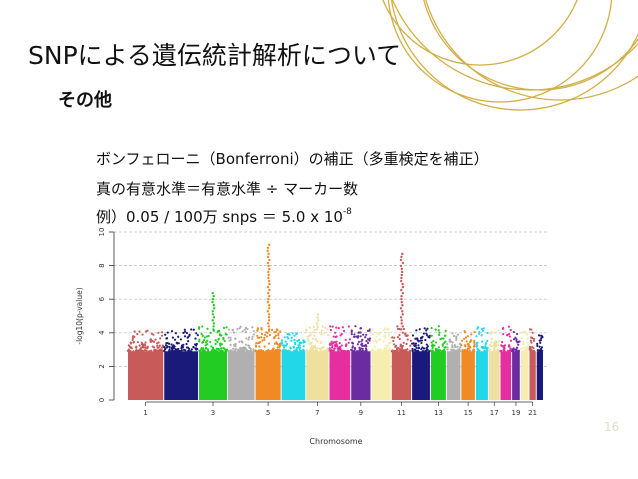 This screenshot has width=638, height=479. Describe the element at coordinates (213, 413) in the screenshot. I see `x-tick-label: 3` at that location.